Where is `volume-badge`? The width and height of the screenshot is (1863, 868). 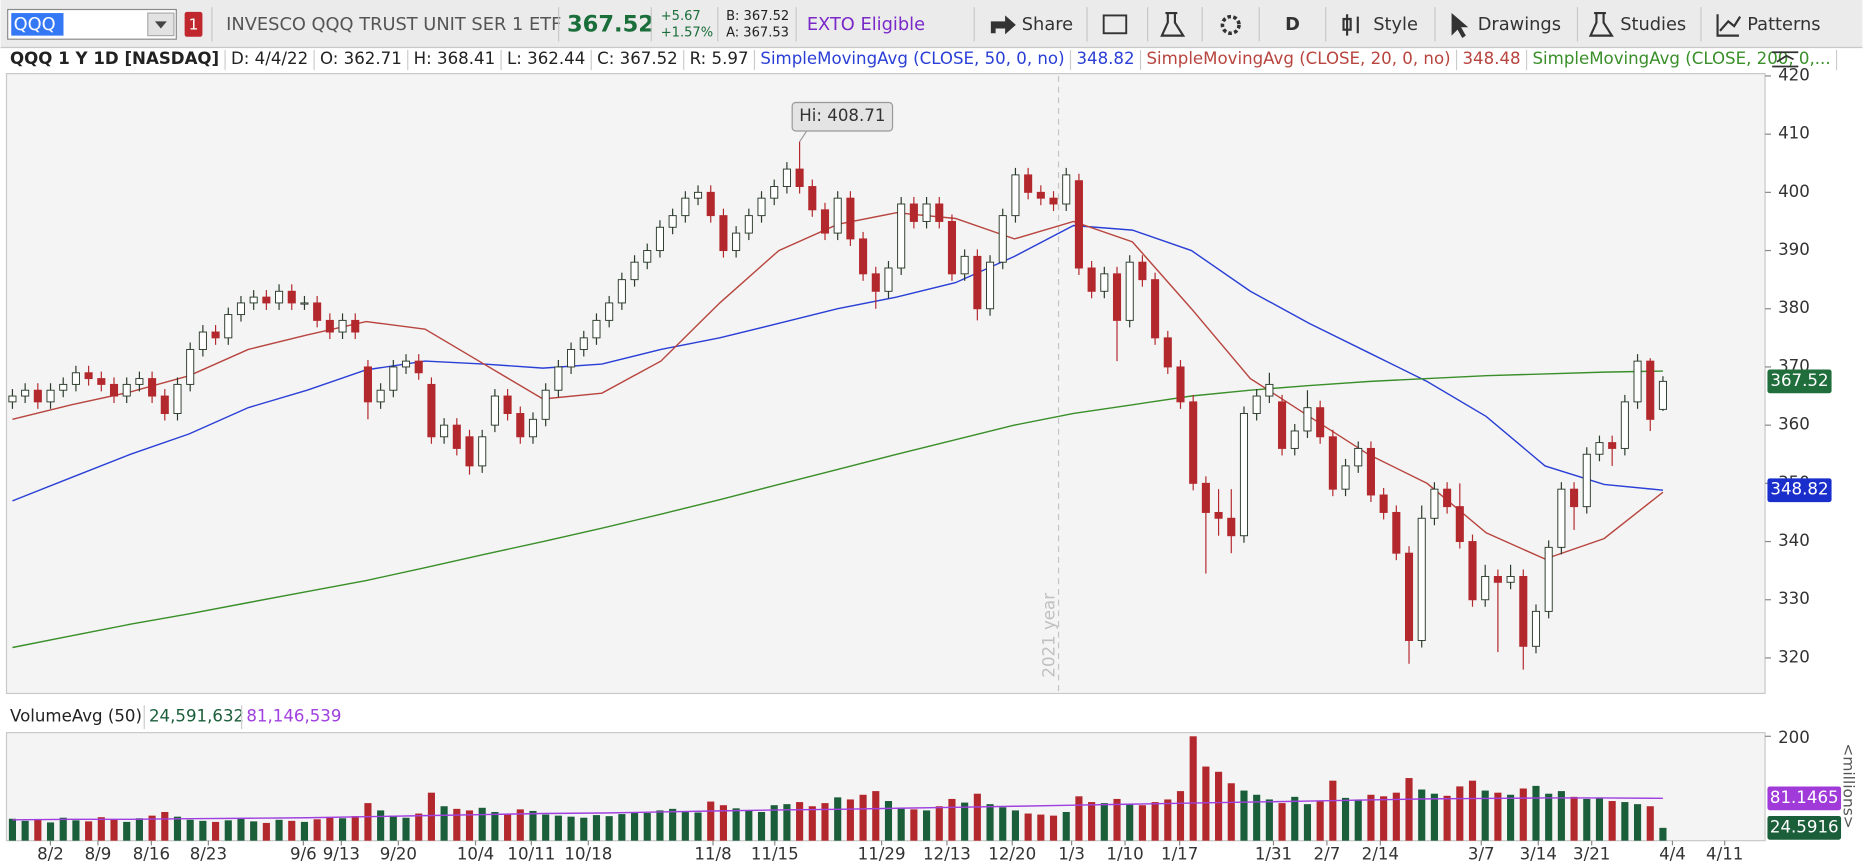 volume-badge is located at coordinates (1804, 798).